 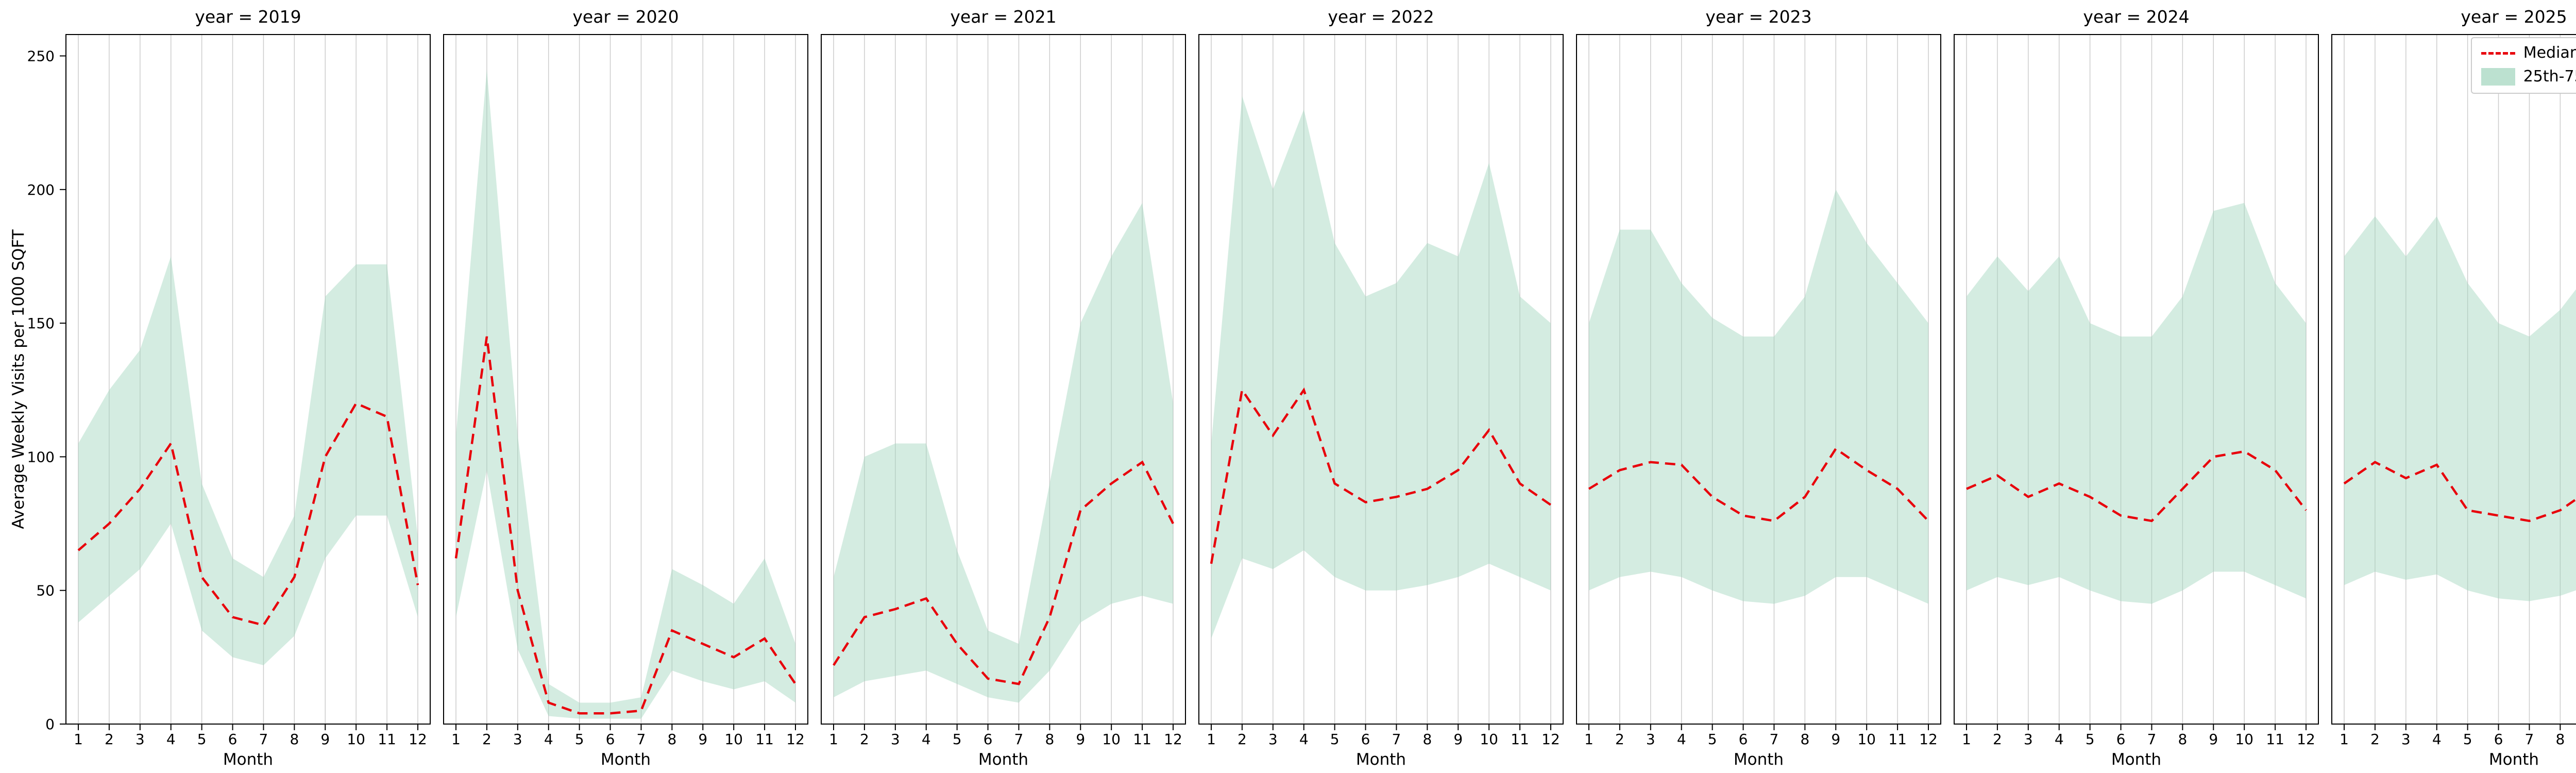 What do you see at coordinates (2523, 65) in the screenshot?
I see `legend: Median 25th-75th Percentile` at bounding box center [2523, 65].